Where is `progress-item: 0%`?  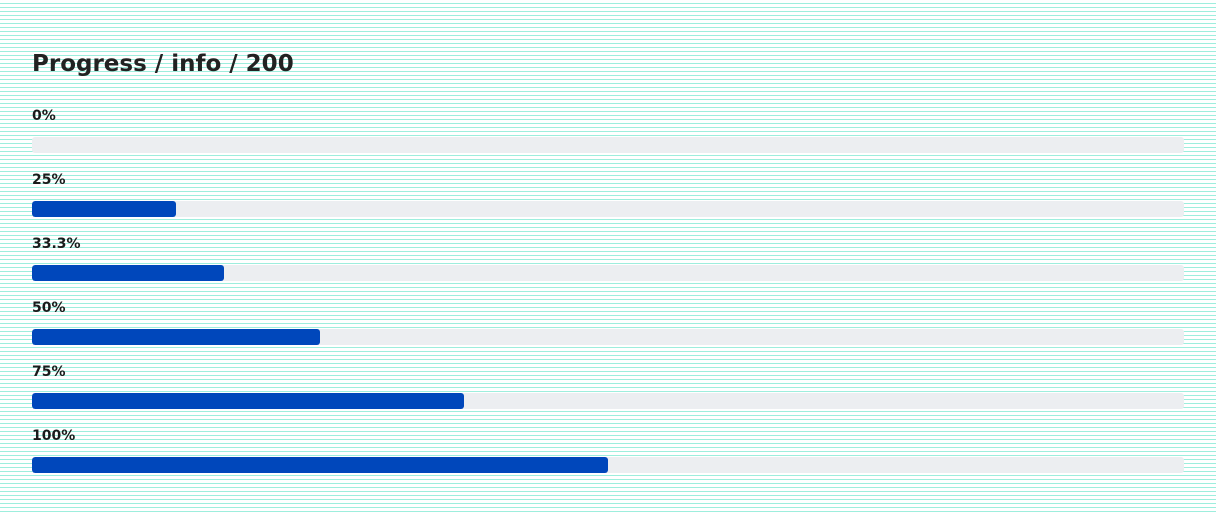 progress-item: 0% is located at coordinates (608, 137).